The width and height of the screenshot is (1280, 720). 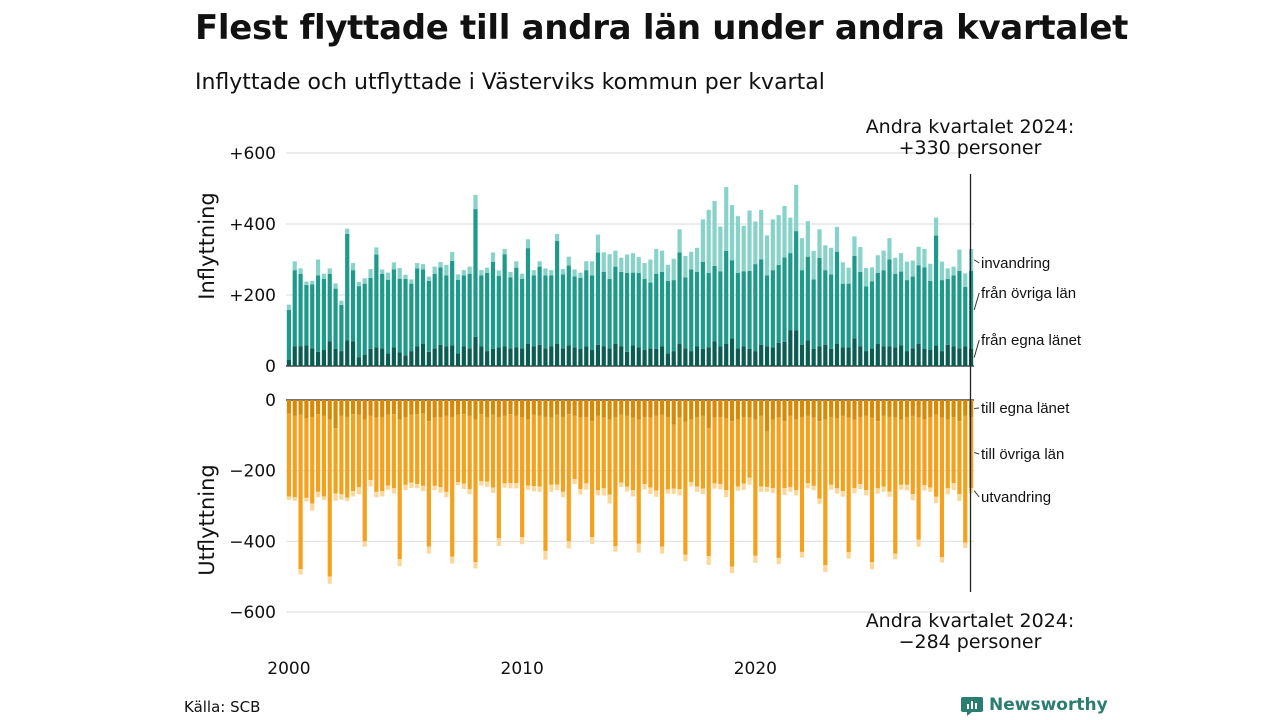 I want to click on segment-label-bottom-1: till övriga län, so click(x=1022, y=454).